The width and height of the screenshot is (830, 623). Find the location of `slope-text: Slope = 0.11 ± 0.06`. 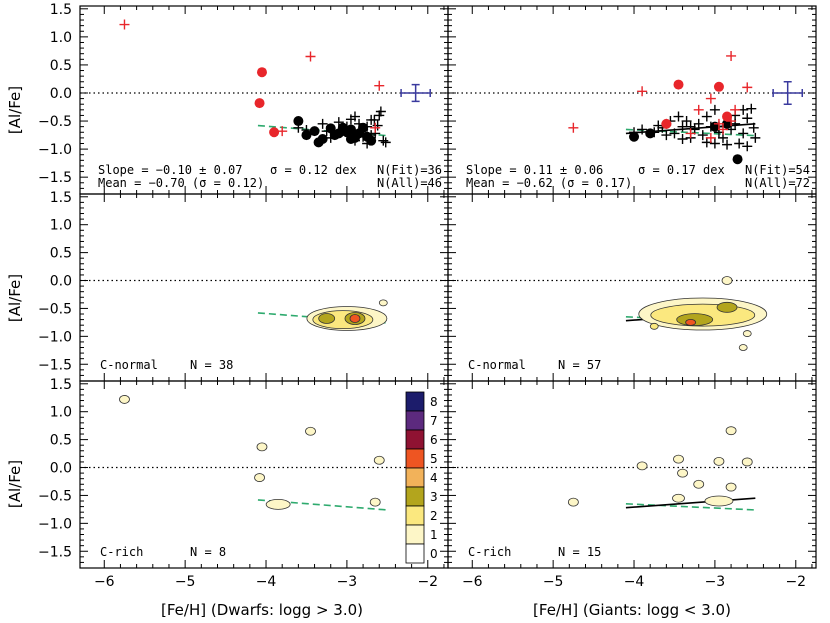

slope-text: Slope = 0.11 ± 0.06 is located at coordinates (534, 170).